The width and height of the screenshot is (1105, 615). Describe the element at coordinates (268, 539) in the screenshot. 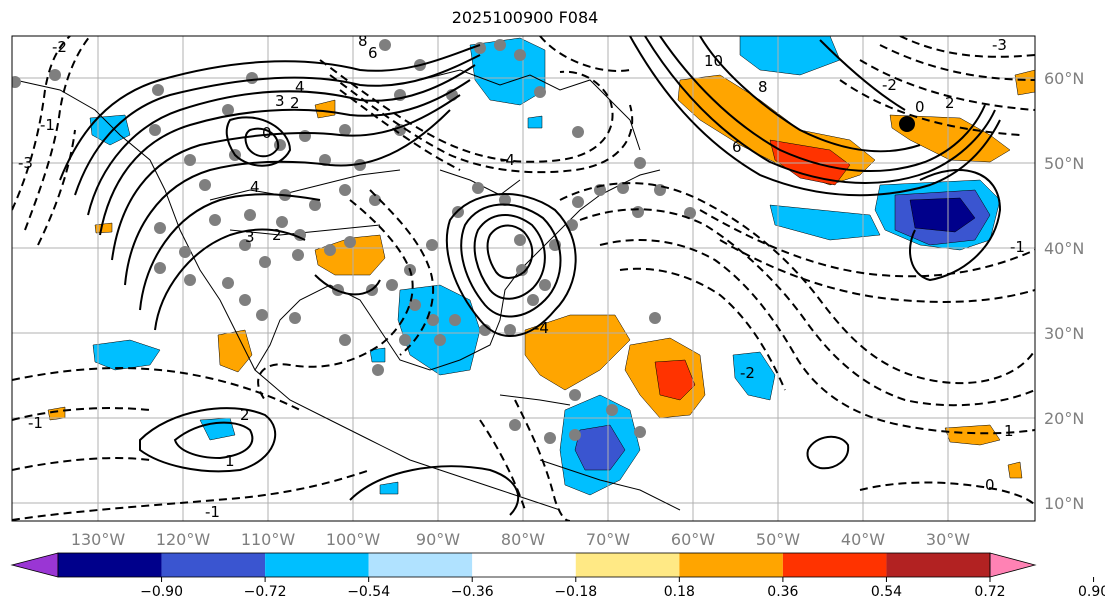

I see `lon-label: 110°W` at that location.